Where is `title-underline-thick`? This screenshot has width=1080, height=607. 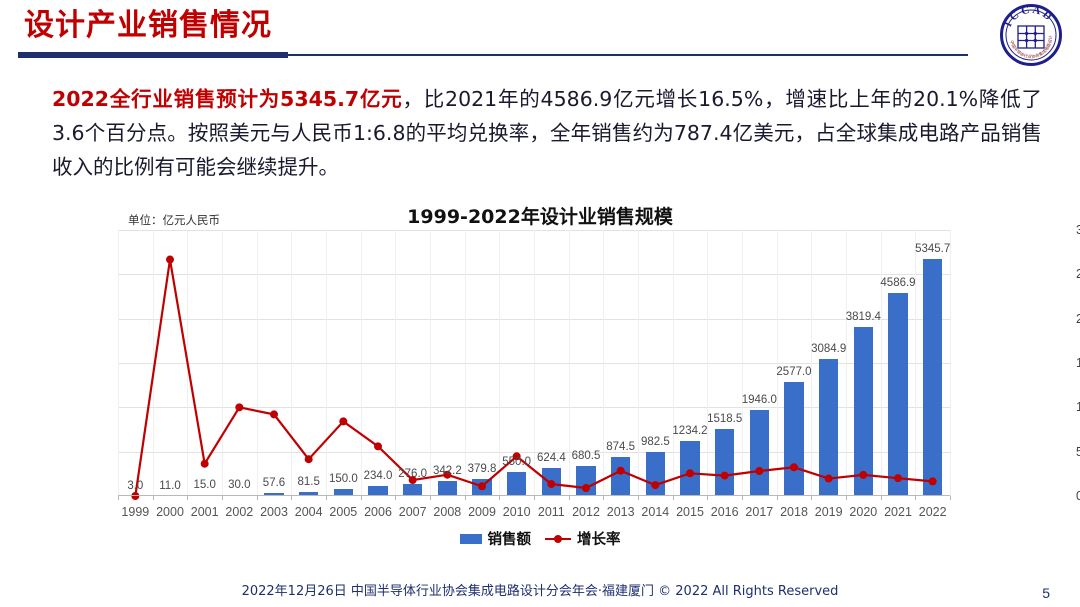 title-underline-thick is located at coordinates (153, 55).